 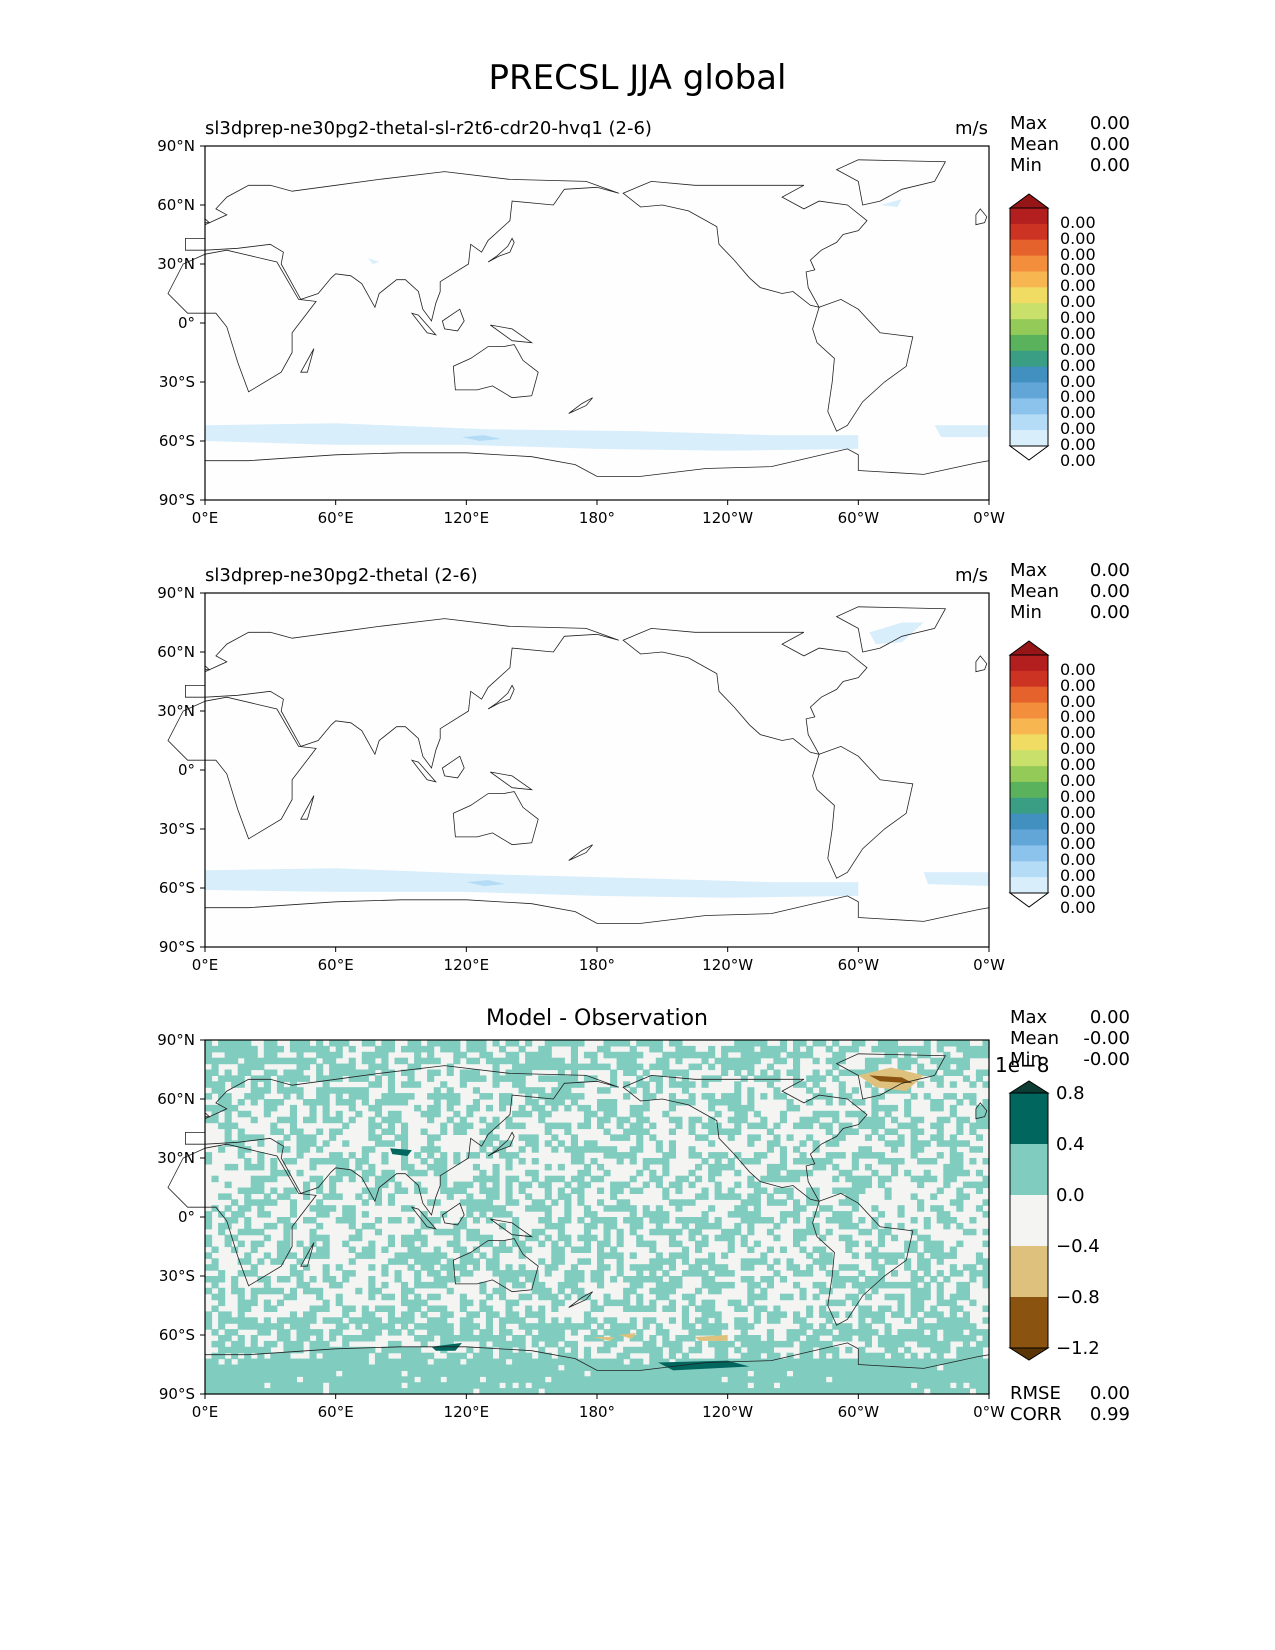 I want to click on colorbar-extend-min, so click(x=1029, y=900).